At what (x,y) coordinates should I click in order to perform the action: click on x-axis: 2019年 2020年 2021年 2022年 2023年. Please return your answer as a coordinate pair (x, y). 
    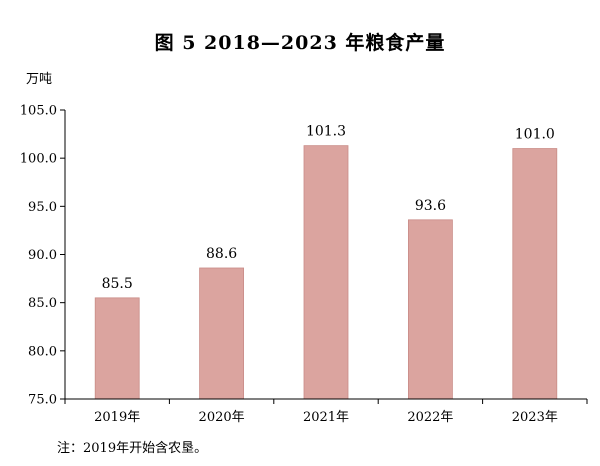
    Looking at the image, I should click on (326, 411).